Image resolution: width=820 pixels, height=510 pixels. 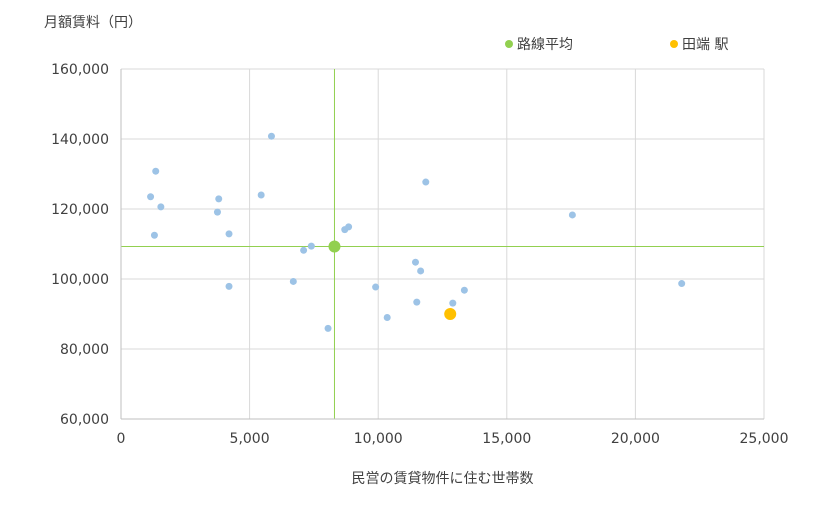 What do you see at coordinates (250, 439) in the screenshot?
I see `x-tick-label: 5,000` at bounding box center [250, 439].